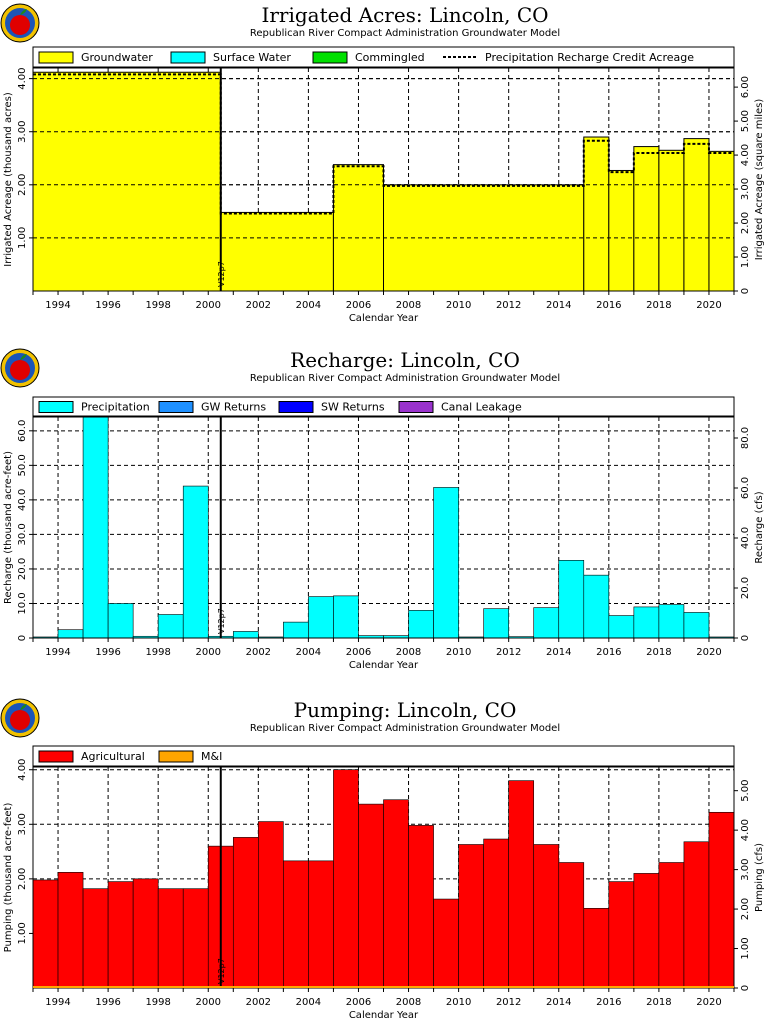  What do you see at coordinates (22, 569) in the screenshot?
I see `y-tick-label: 20.0` at bounding box center [22, 569].